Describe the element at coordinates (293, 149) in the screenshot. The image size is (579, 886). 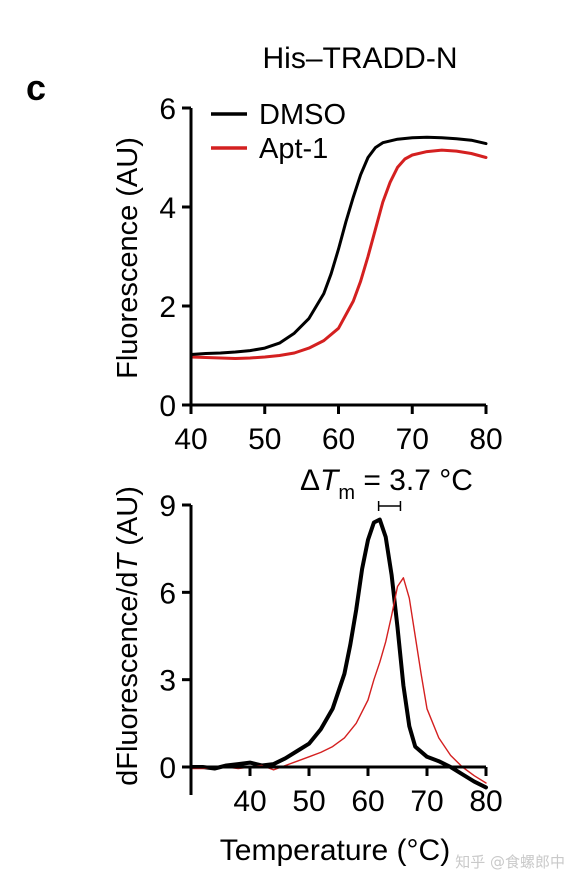
I see `legend-apt1-label: Apt-1` at that location.